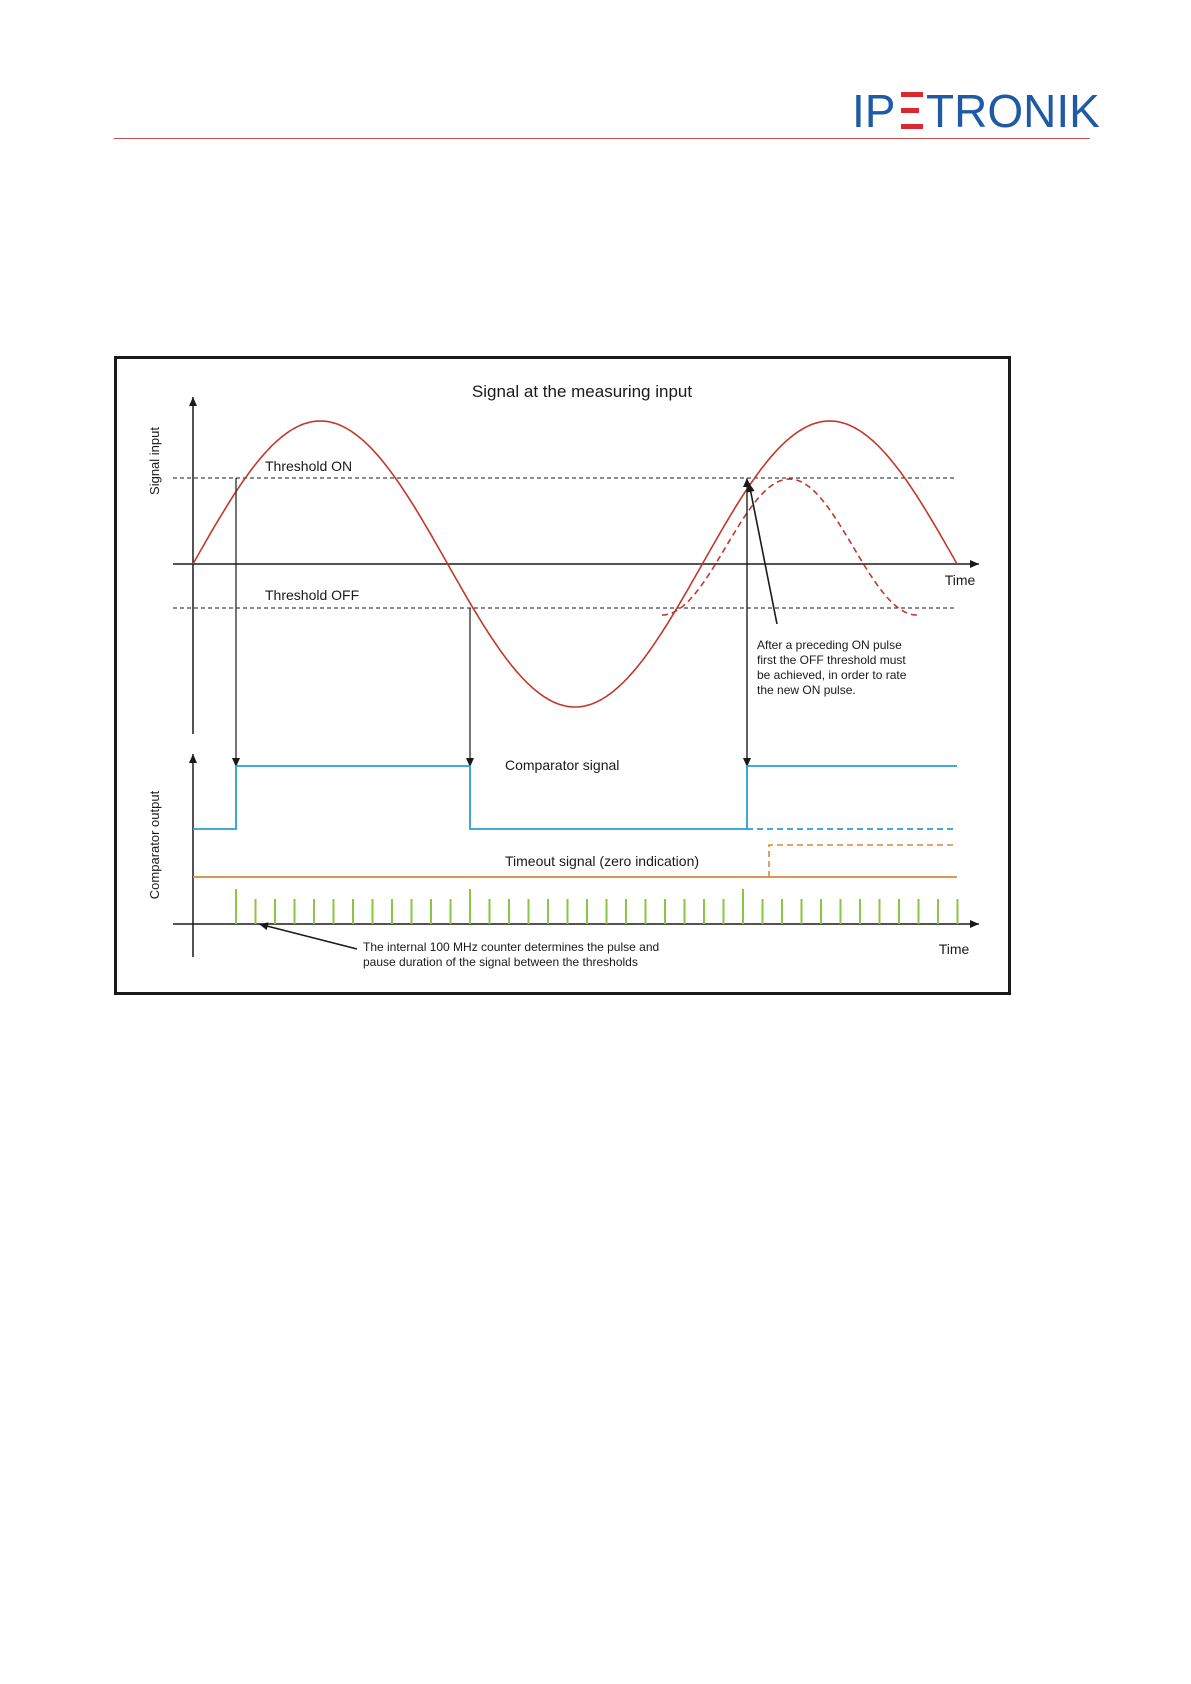 This screenshot has width=1191, height=1684. What do you see at coordinates (312, 595) in the screenshot?
I see `threshold-off-label: Threshold OFF` at bounding box center [312, 595].